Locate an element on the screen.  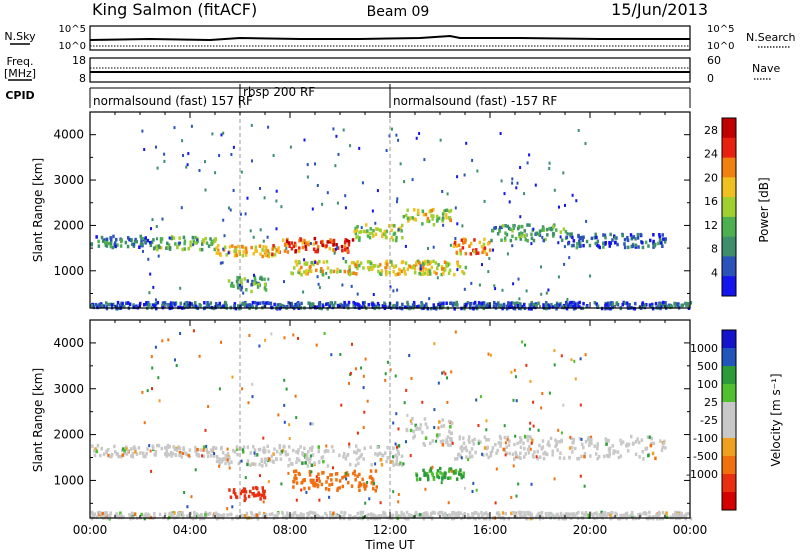
nsky-tick-low: 10^0 is located at coordinates (72, 46).